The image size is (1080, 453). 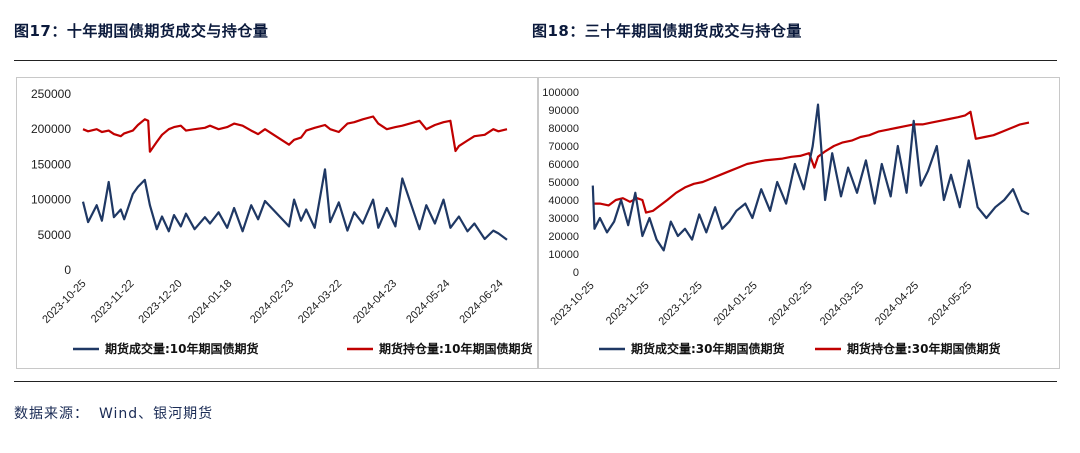 What do you see at coordinates (156, 414) in the screenshot?
I see `source-value: Wind、银河期货` at bounding box center [156, 414].